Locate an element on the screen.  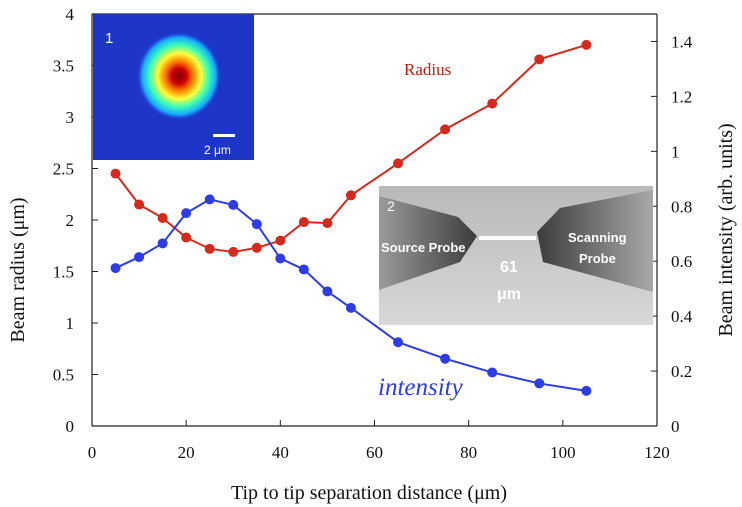
y-left-tick-label: 0 is located at coordinates (70, 426).